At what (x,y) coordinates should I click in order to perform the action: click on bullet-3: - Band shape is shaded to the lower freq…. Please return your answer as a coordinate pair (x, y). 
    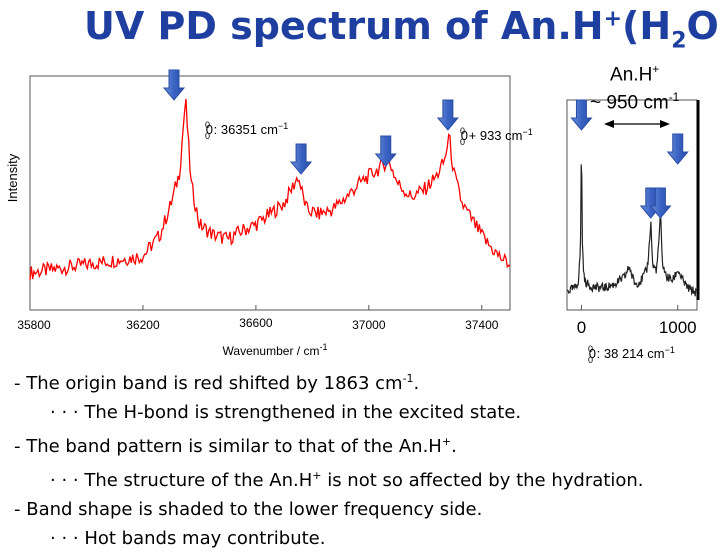
    Looking at the image, I should click on (248, 509).